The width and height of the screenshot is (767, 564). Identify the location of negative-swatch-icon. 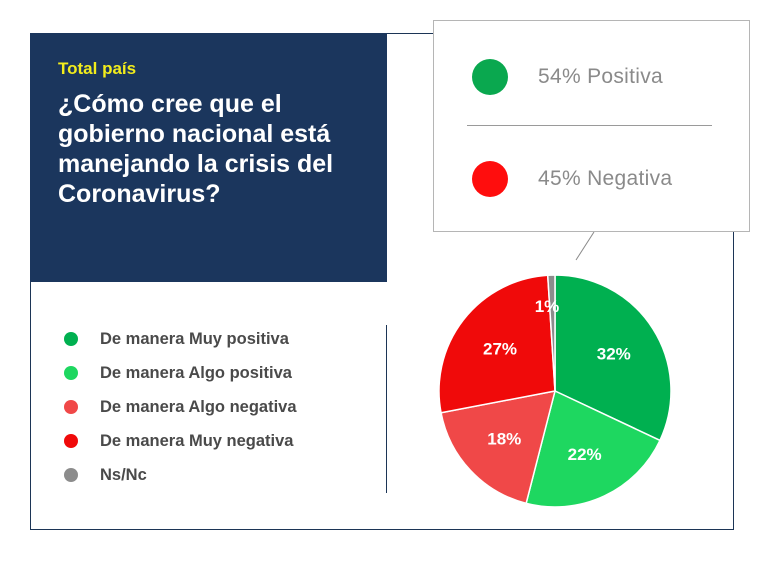
(490, 179).